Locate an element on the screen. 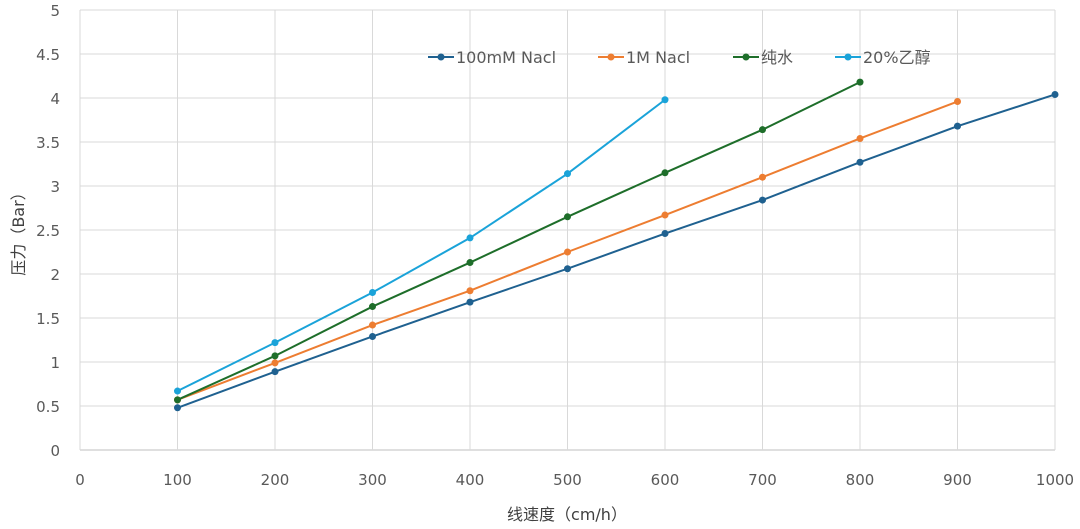 The image size is (1080, 529). legend-label: 20%乙醇 is located at coordinates (897, 57).